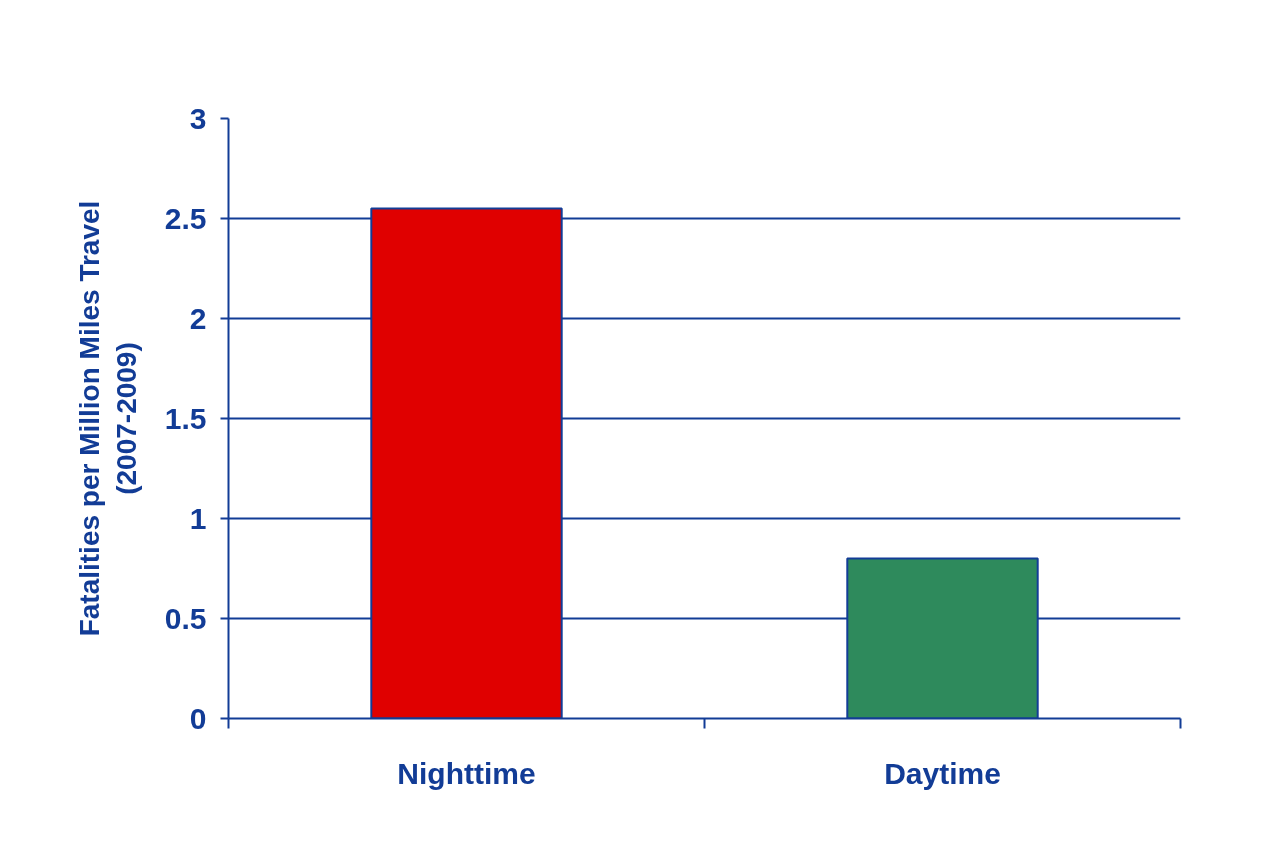 The height and width of the screenshot is (855, 1276). What do you see at coordinates (185, 218) in the screenshot?
I see `y-tick-label: 2.5` at bounding box center [185, 218].